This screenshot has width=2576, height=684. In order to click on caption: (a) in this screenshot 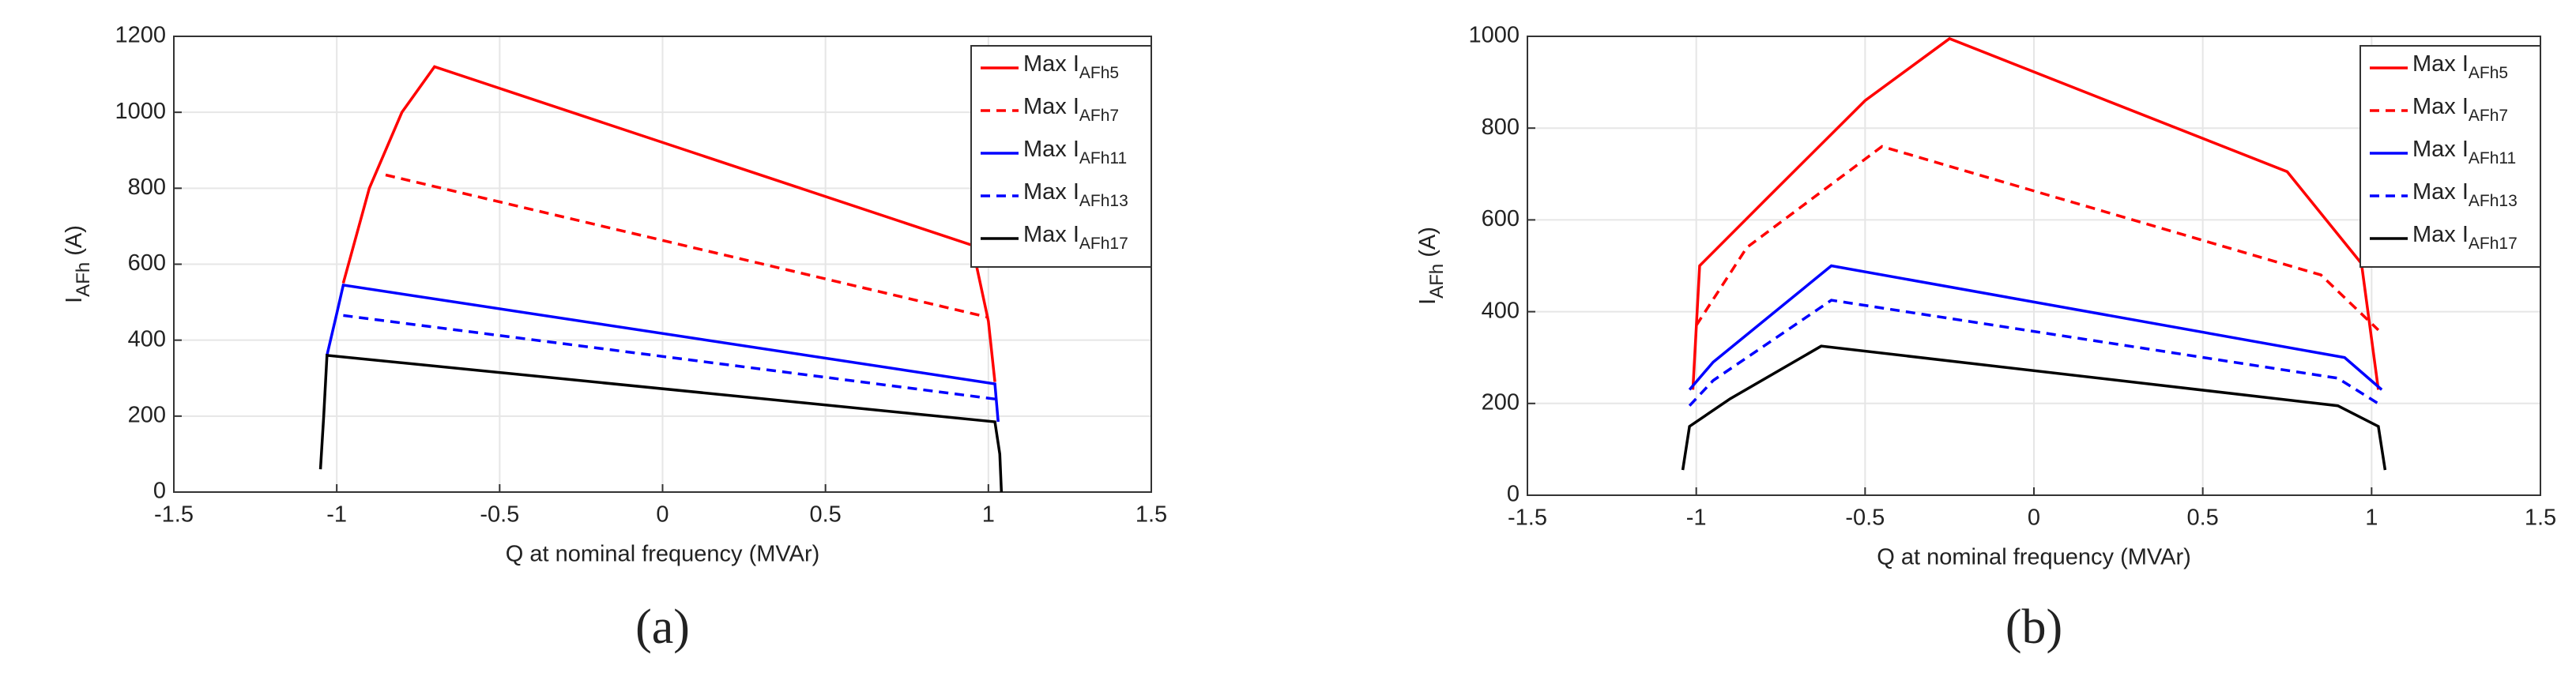, I will do `click(662, 627)`.